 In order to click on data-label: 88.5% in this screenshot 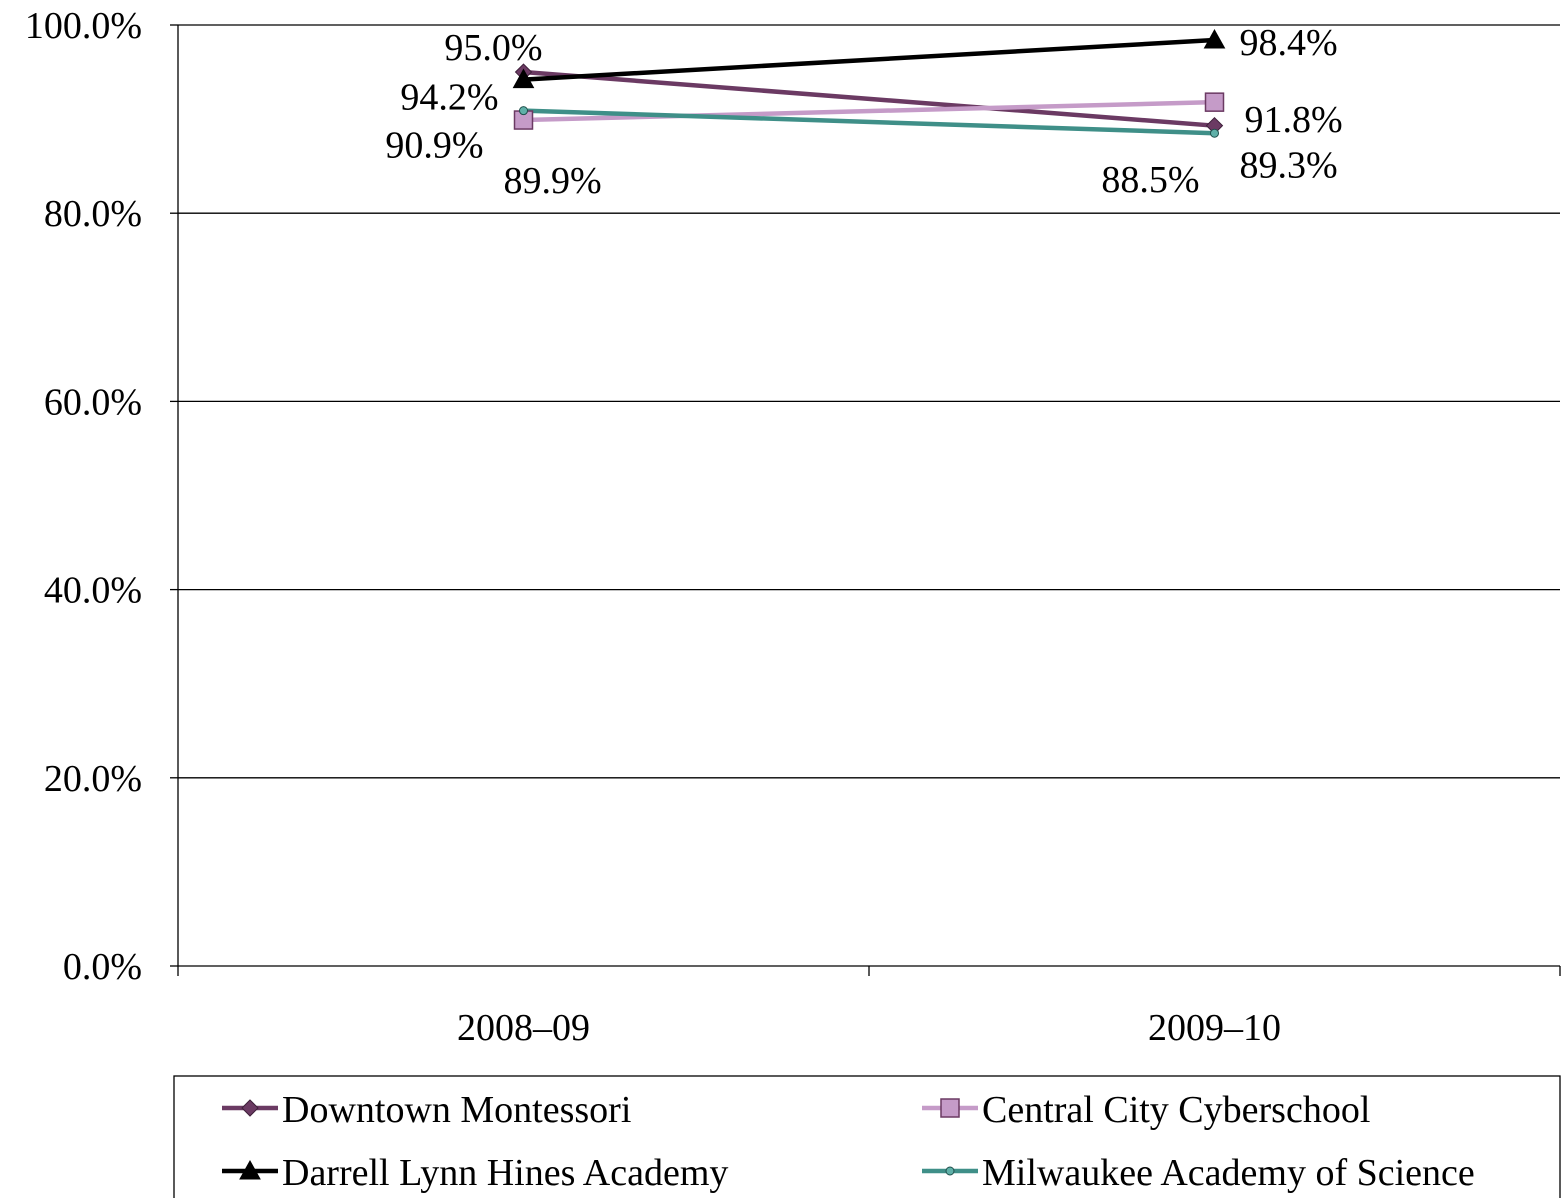, I will do `click(1150, 180)`.